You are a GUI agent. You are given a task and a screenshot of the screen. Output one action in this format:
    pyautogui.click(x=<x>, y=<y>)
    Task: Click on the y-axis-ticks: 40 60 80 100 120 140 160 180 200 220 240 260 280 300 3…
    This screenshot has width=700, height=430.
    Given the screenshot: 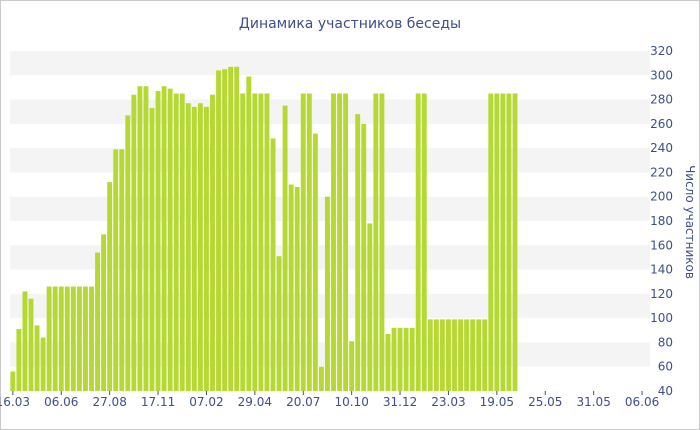 What is the action you would take?
    pyautogui.click(x=661, y=221)
    